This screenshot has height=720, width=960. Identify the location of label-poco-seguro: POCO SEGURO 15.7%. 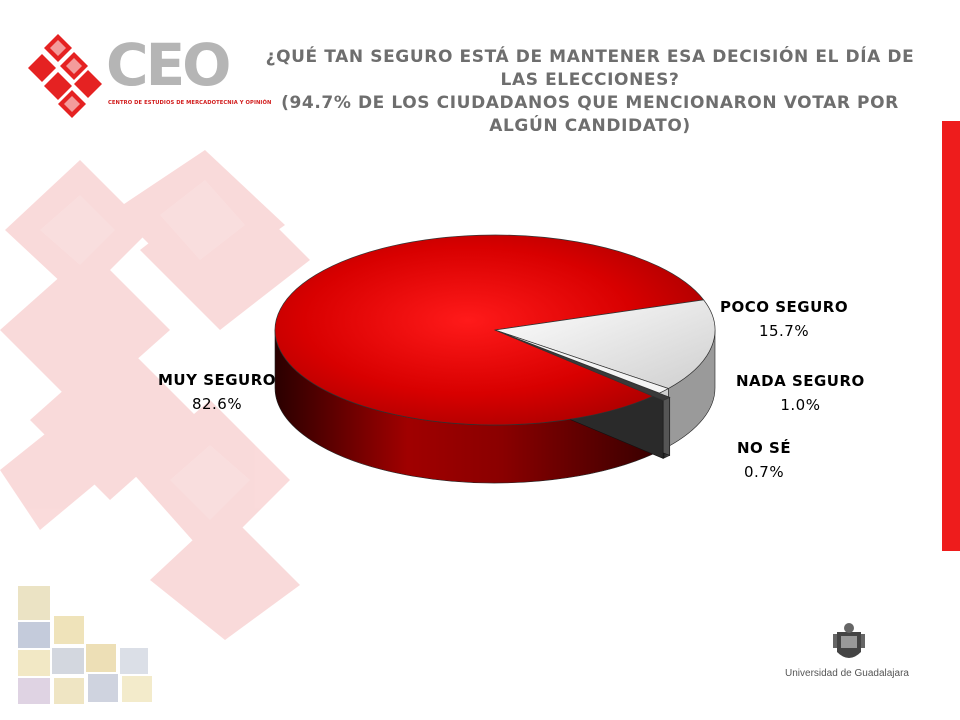
(784, 319).